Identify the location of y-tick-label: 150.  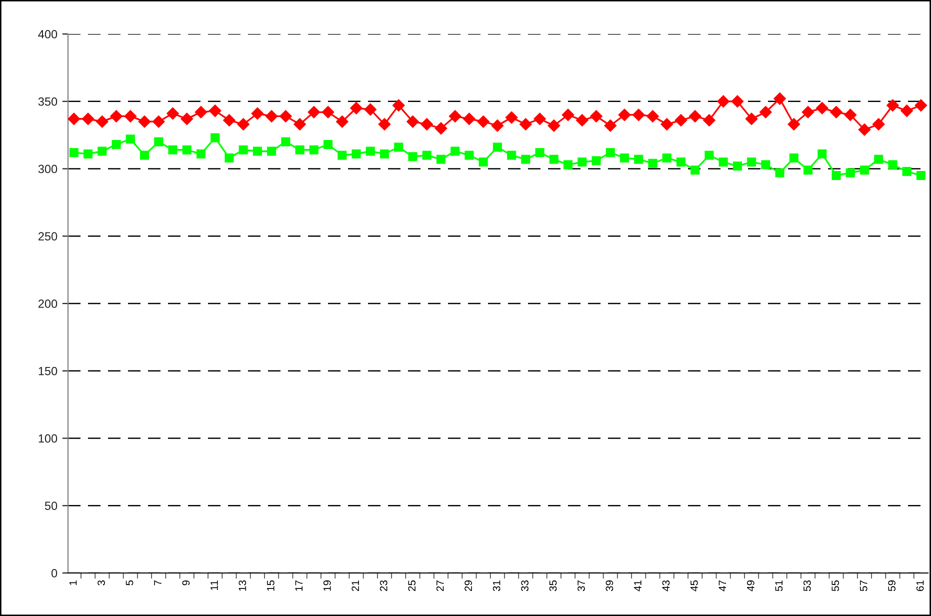
(48, 371).